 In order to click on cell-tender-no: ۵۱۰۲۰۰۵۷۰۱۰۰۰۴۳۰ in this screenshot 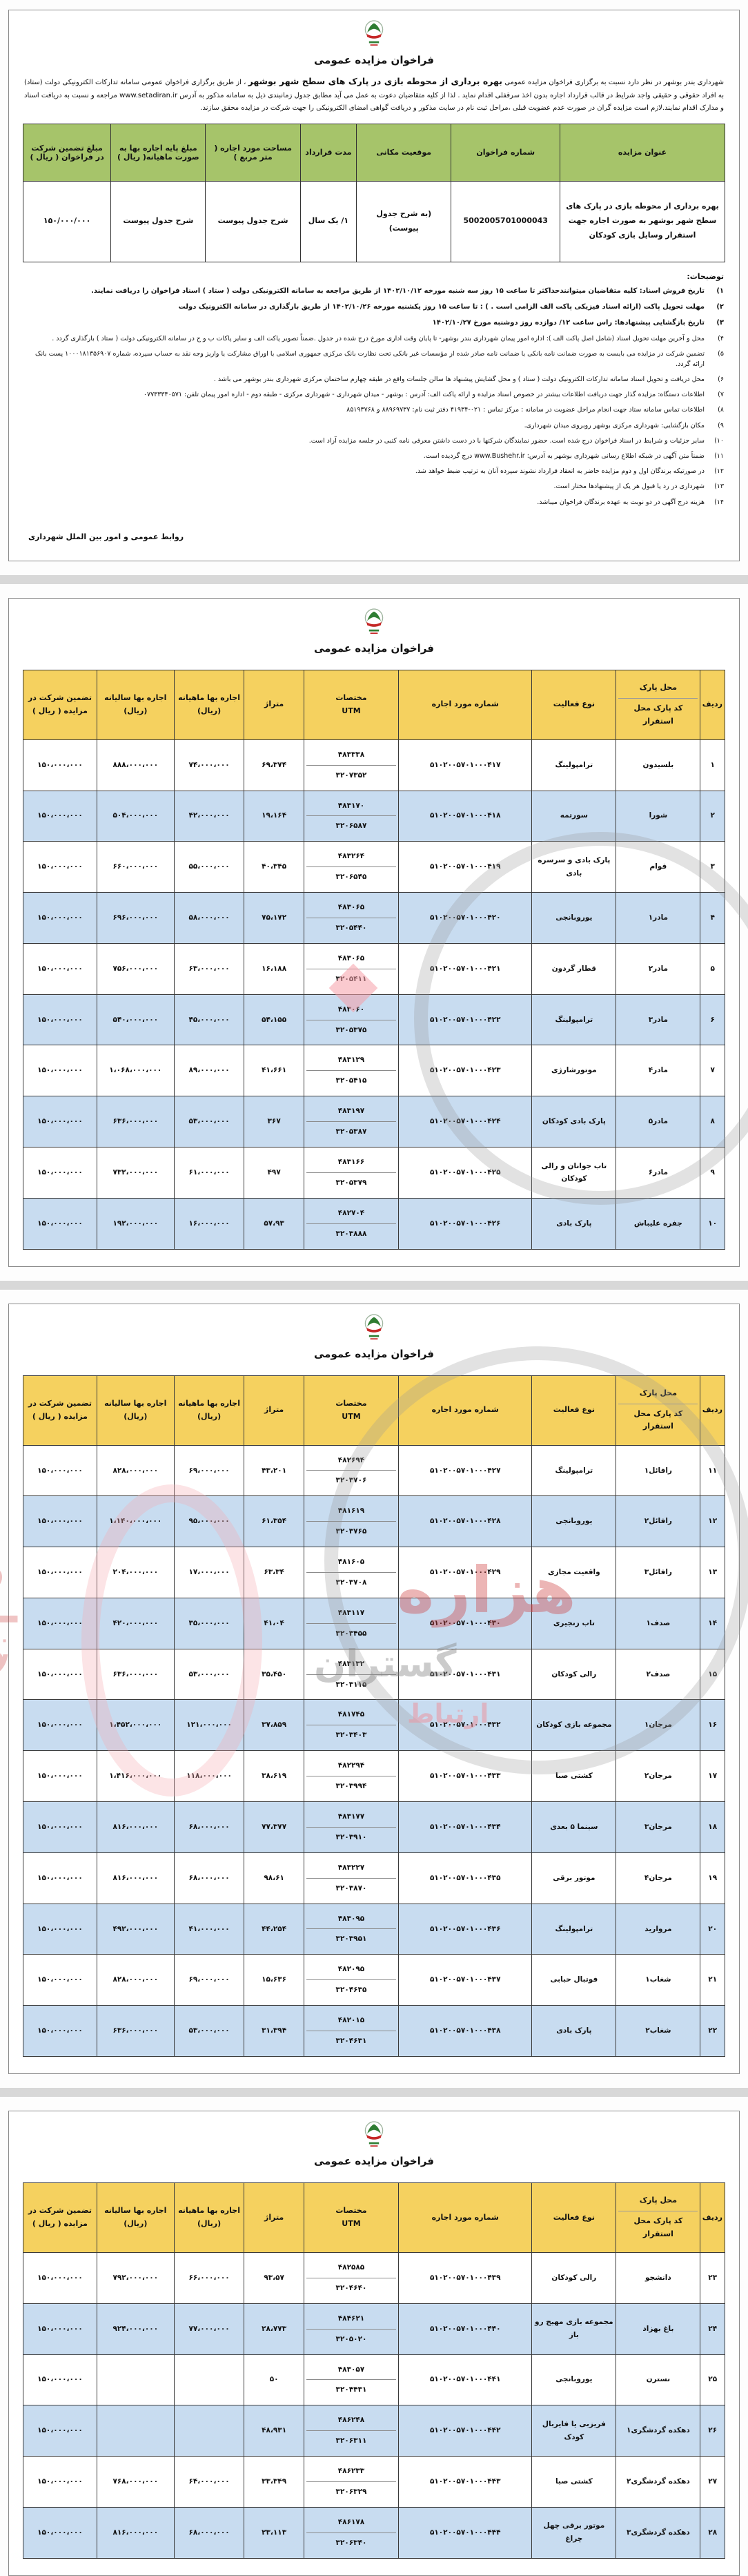, I will do `click(465, 1623)`.